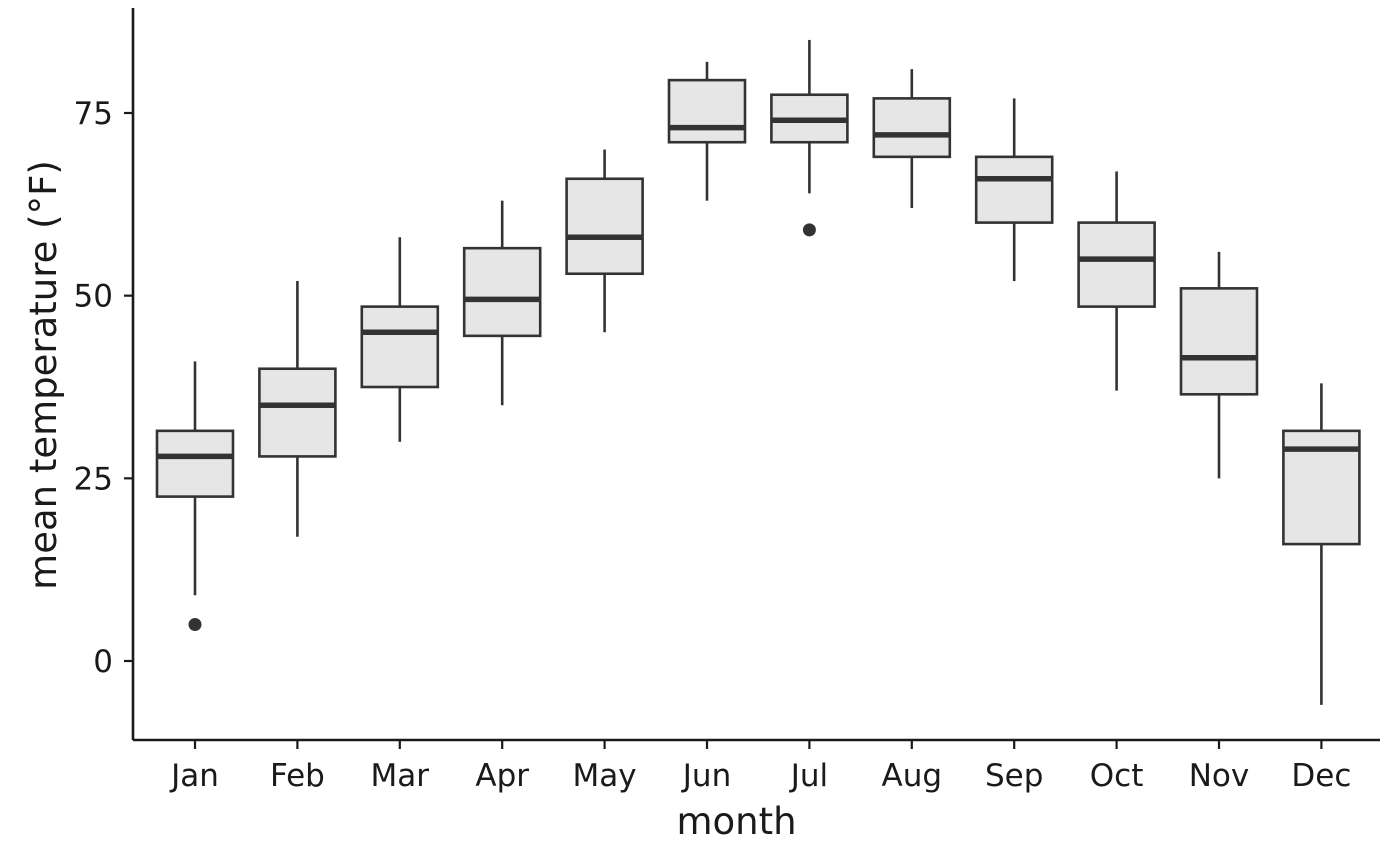 The image size is (1400, 845). What do you see at coordinates (605, 776) in the screenshot?
I see `x-tick-label: May` at bounding box center [605, 776].